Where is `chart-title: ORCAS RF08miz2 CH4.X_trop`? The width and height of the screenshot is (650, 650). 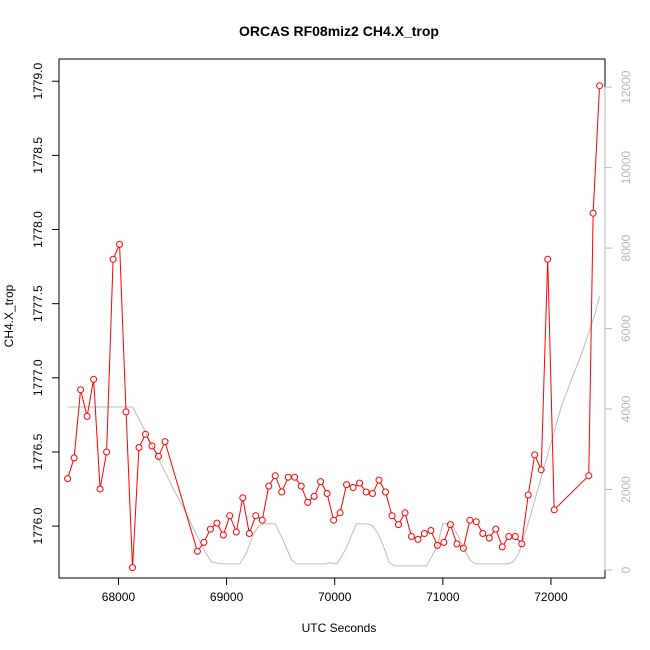
chart-title: ORCAS RF08miz2 CH4.X_trop is located at coordinates (339, 31).